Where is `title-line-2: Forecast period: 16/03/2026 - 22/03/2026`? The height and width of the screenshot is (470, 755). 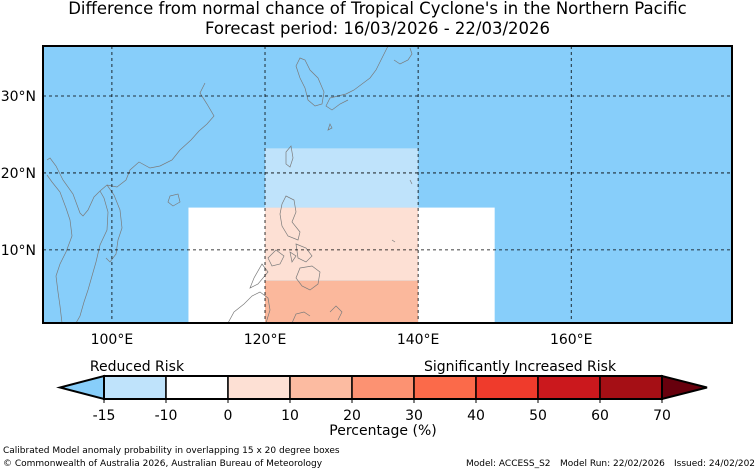 title-line-2: Forecast period: 16/03/2026 - 22/03/2026 is located at coordinates (377, 28).